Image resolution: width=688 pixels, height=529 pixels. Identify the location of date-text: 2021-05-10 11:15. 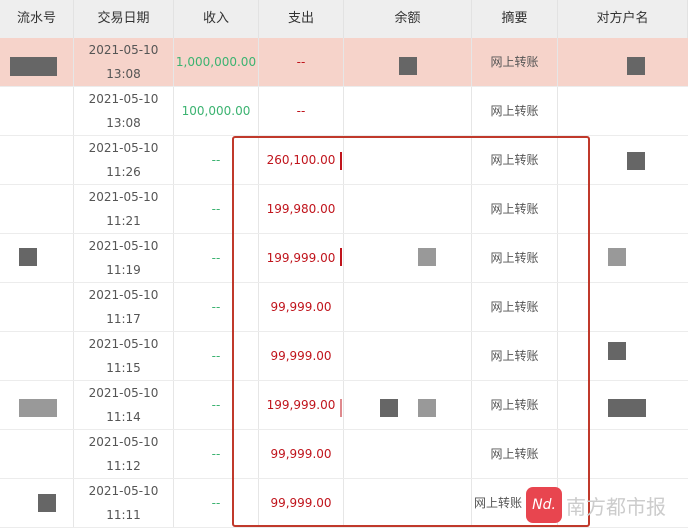
(123, 356).